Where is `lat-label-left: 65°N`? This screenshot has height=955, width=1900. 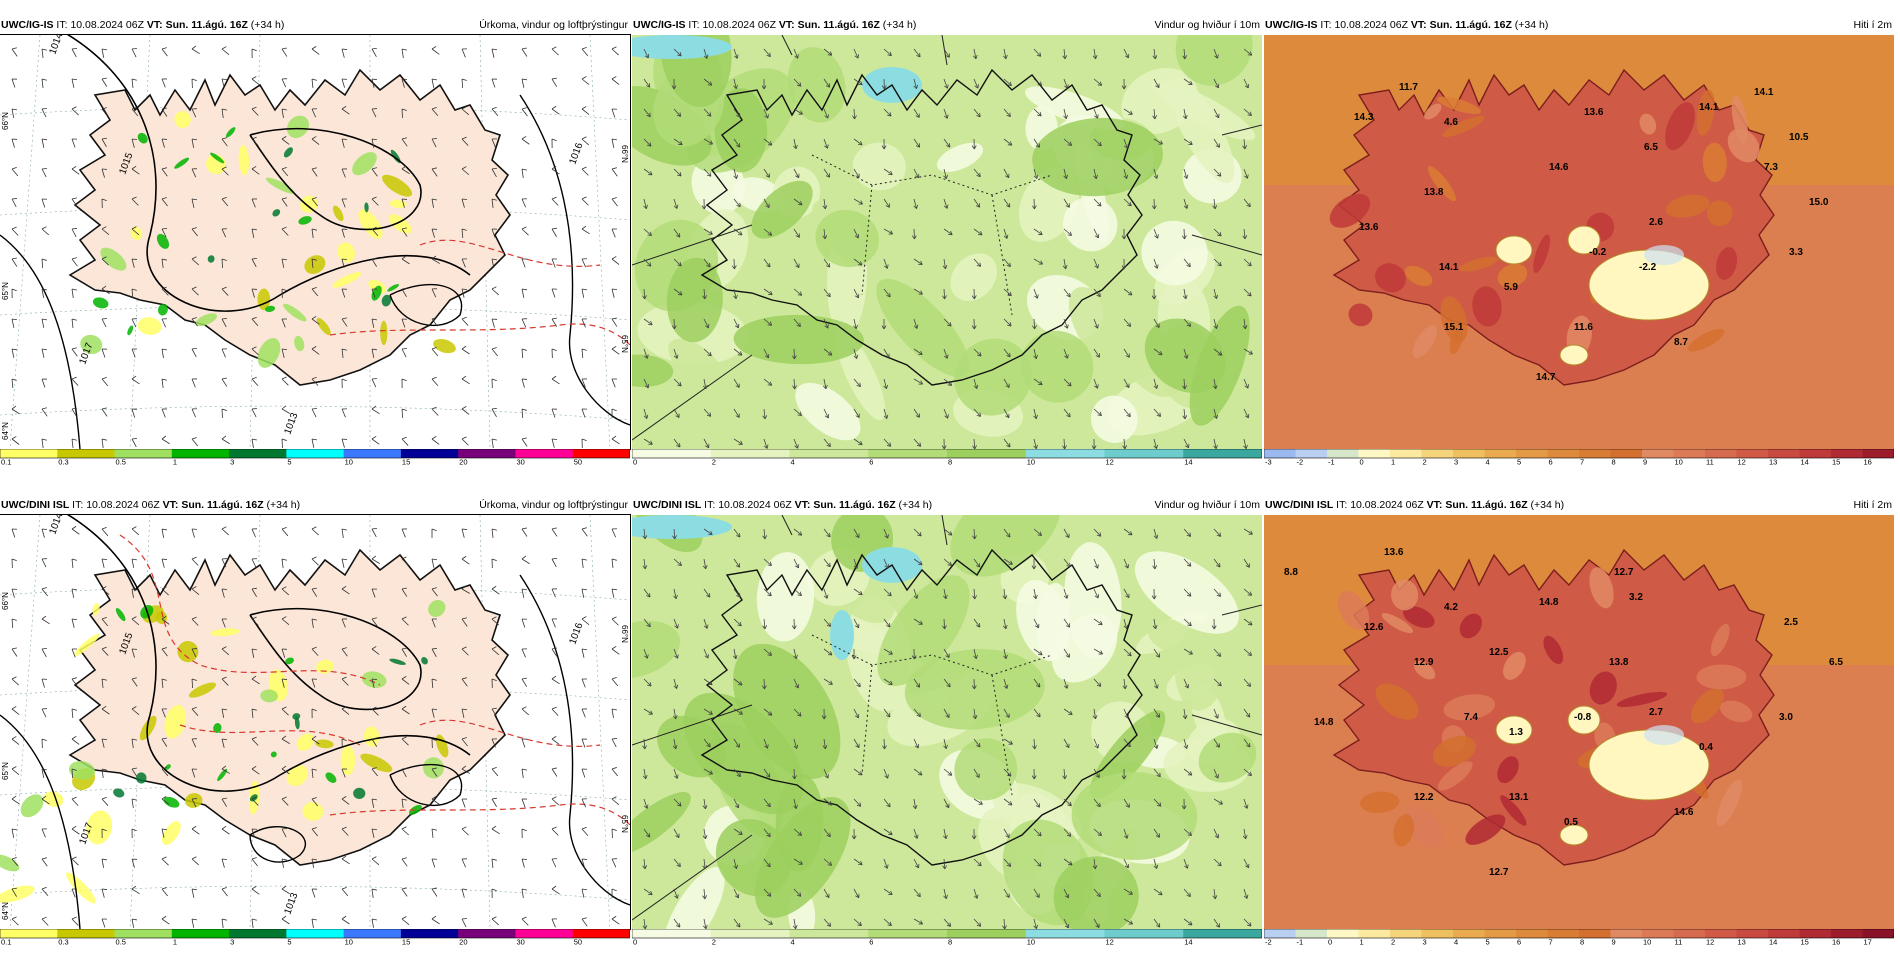 lat-label-left: 65°N is located at coordinates (5, 291).